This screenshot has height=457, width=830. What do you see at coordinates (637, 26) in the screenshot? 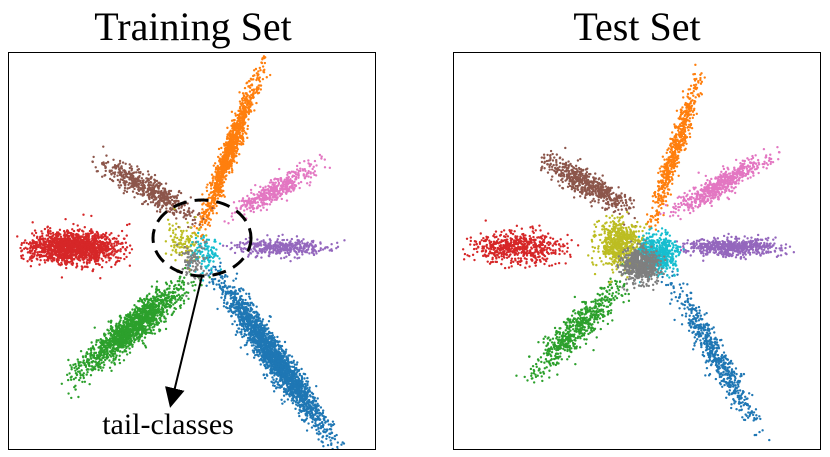
I see `test-set-title: Test Set` at bounding box center [637, 26].